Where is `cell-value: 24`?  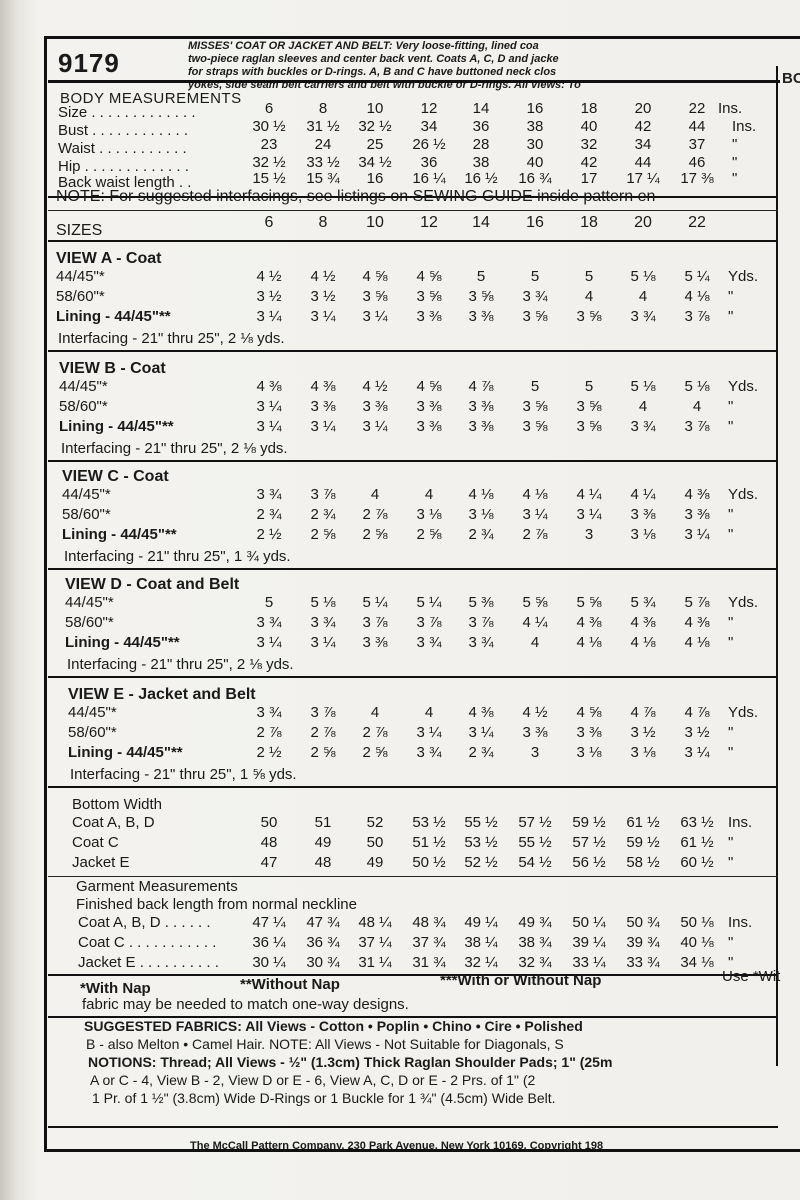 cell-value: 24 is located at coordinates (323, 144).